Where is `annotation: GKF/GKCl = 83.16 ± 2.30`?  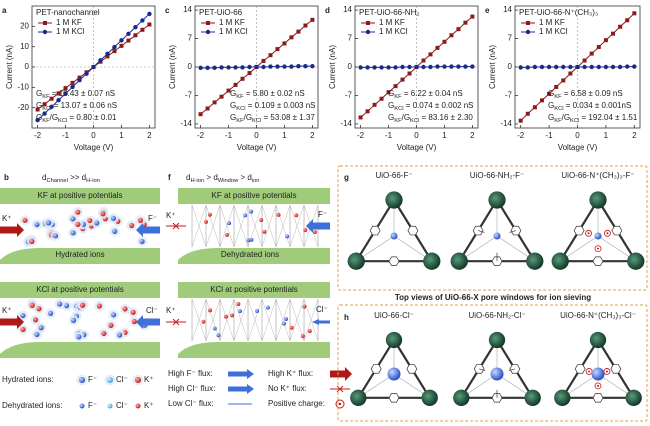
annotation: GKF/GKCl = 83.16 ± 2.30 is located at coordinates (430, 118).